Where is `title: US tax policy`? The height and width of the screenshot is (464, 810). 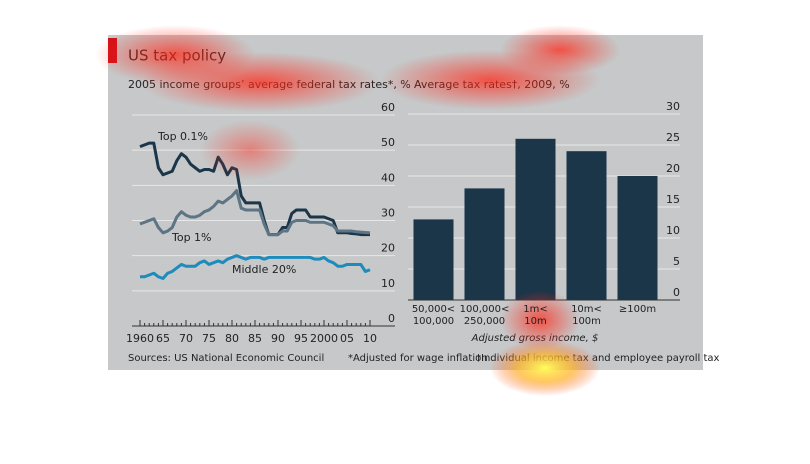 title: US tax policy is located at coordinates (177, 56).